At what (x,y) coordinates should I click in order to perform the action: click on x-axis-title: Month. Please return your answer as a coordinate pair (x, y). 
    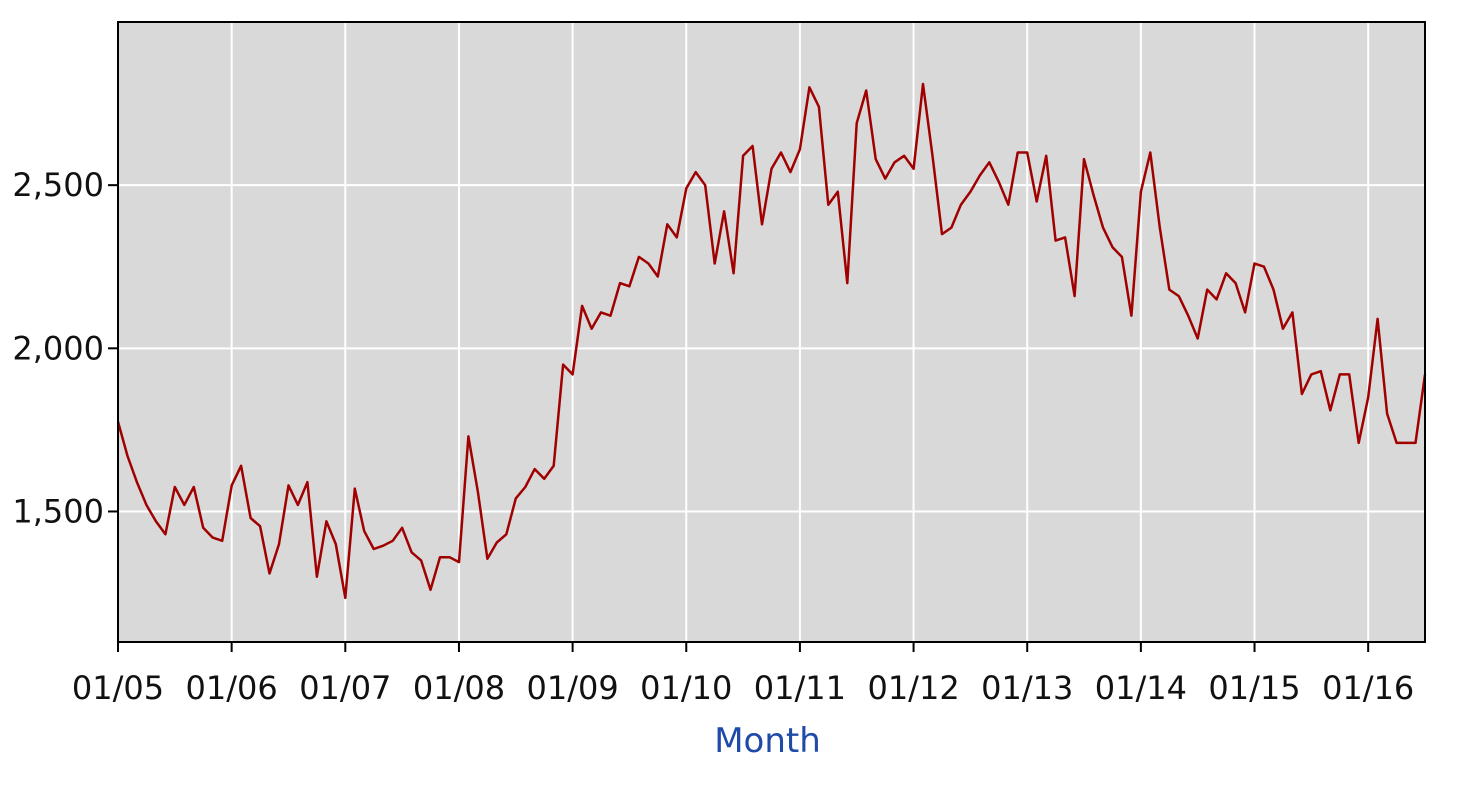
    Looking at the image, I should click on (767, 741).